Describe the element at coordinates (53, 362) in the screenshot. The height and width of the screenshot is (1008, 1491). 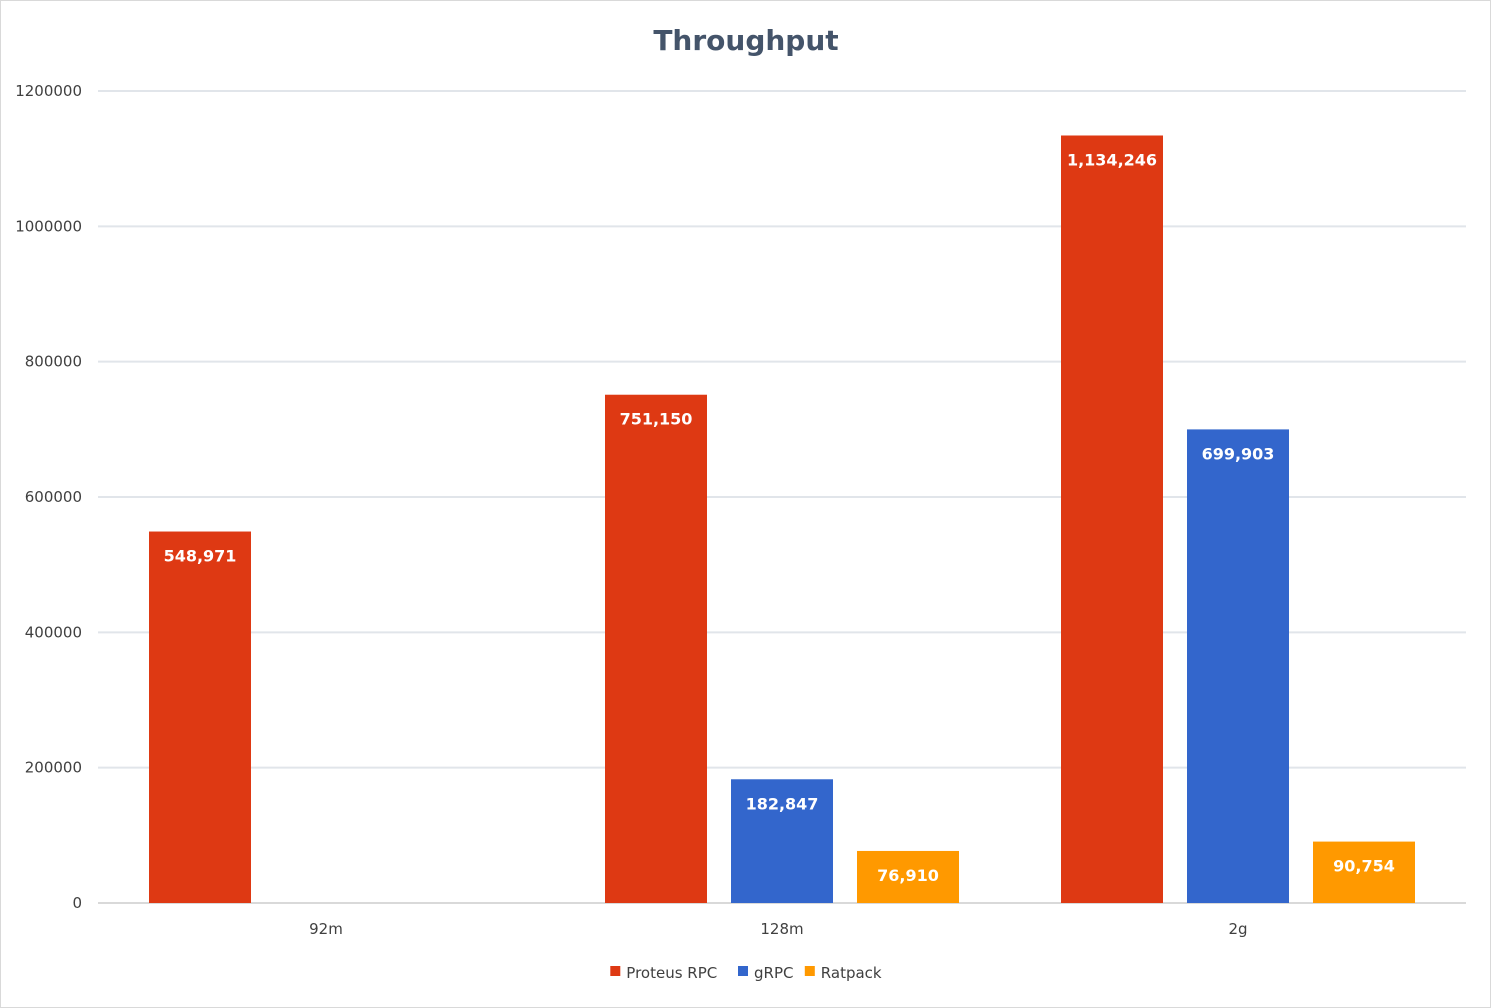
I see `y-tick-label: 800000` at that location.